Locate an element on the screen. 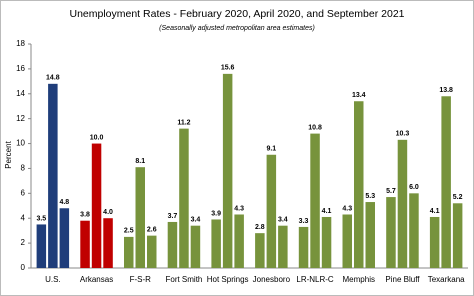 This screenshot has height=296, width=474. value-label: 5.7 is located at coordinates (391, 191).